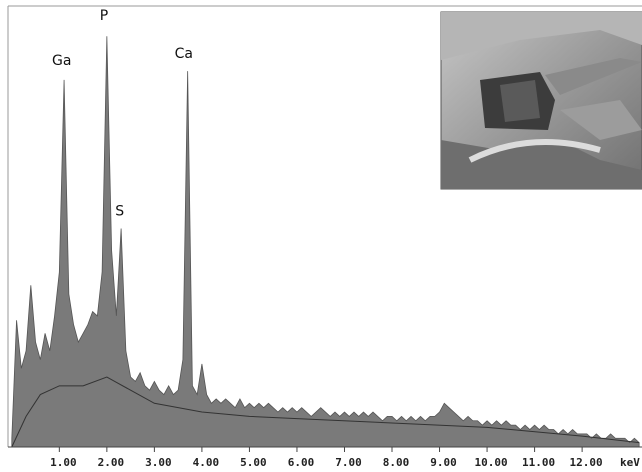 Image resolution: width=642 pixels, height=472 pixels. Describe the element at coordinates (184, 54) in the screenshot. I see `peak-label: Ca` at that location.